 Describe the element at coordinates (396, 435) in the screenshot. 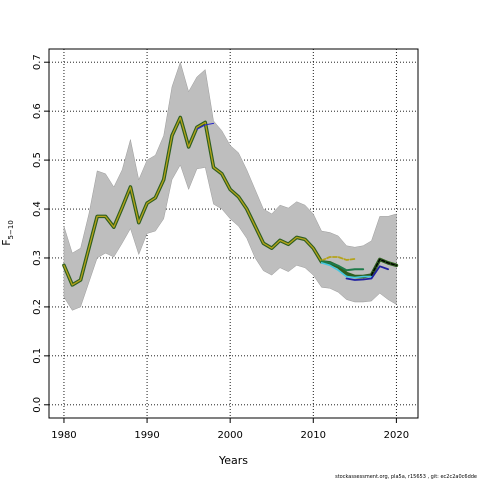

I see `x-tick-label: 2020` at that location.